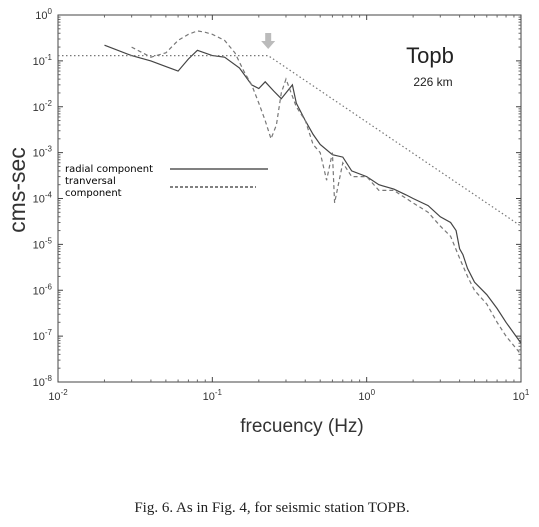 This screenshot has width=539, height=527. I want to click on y-tick-label: 10⁰, so click(43, 14).